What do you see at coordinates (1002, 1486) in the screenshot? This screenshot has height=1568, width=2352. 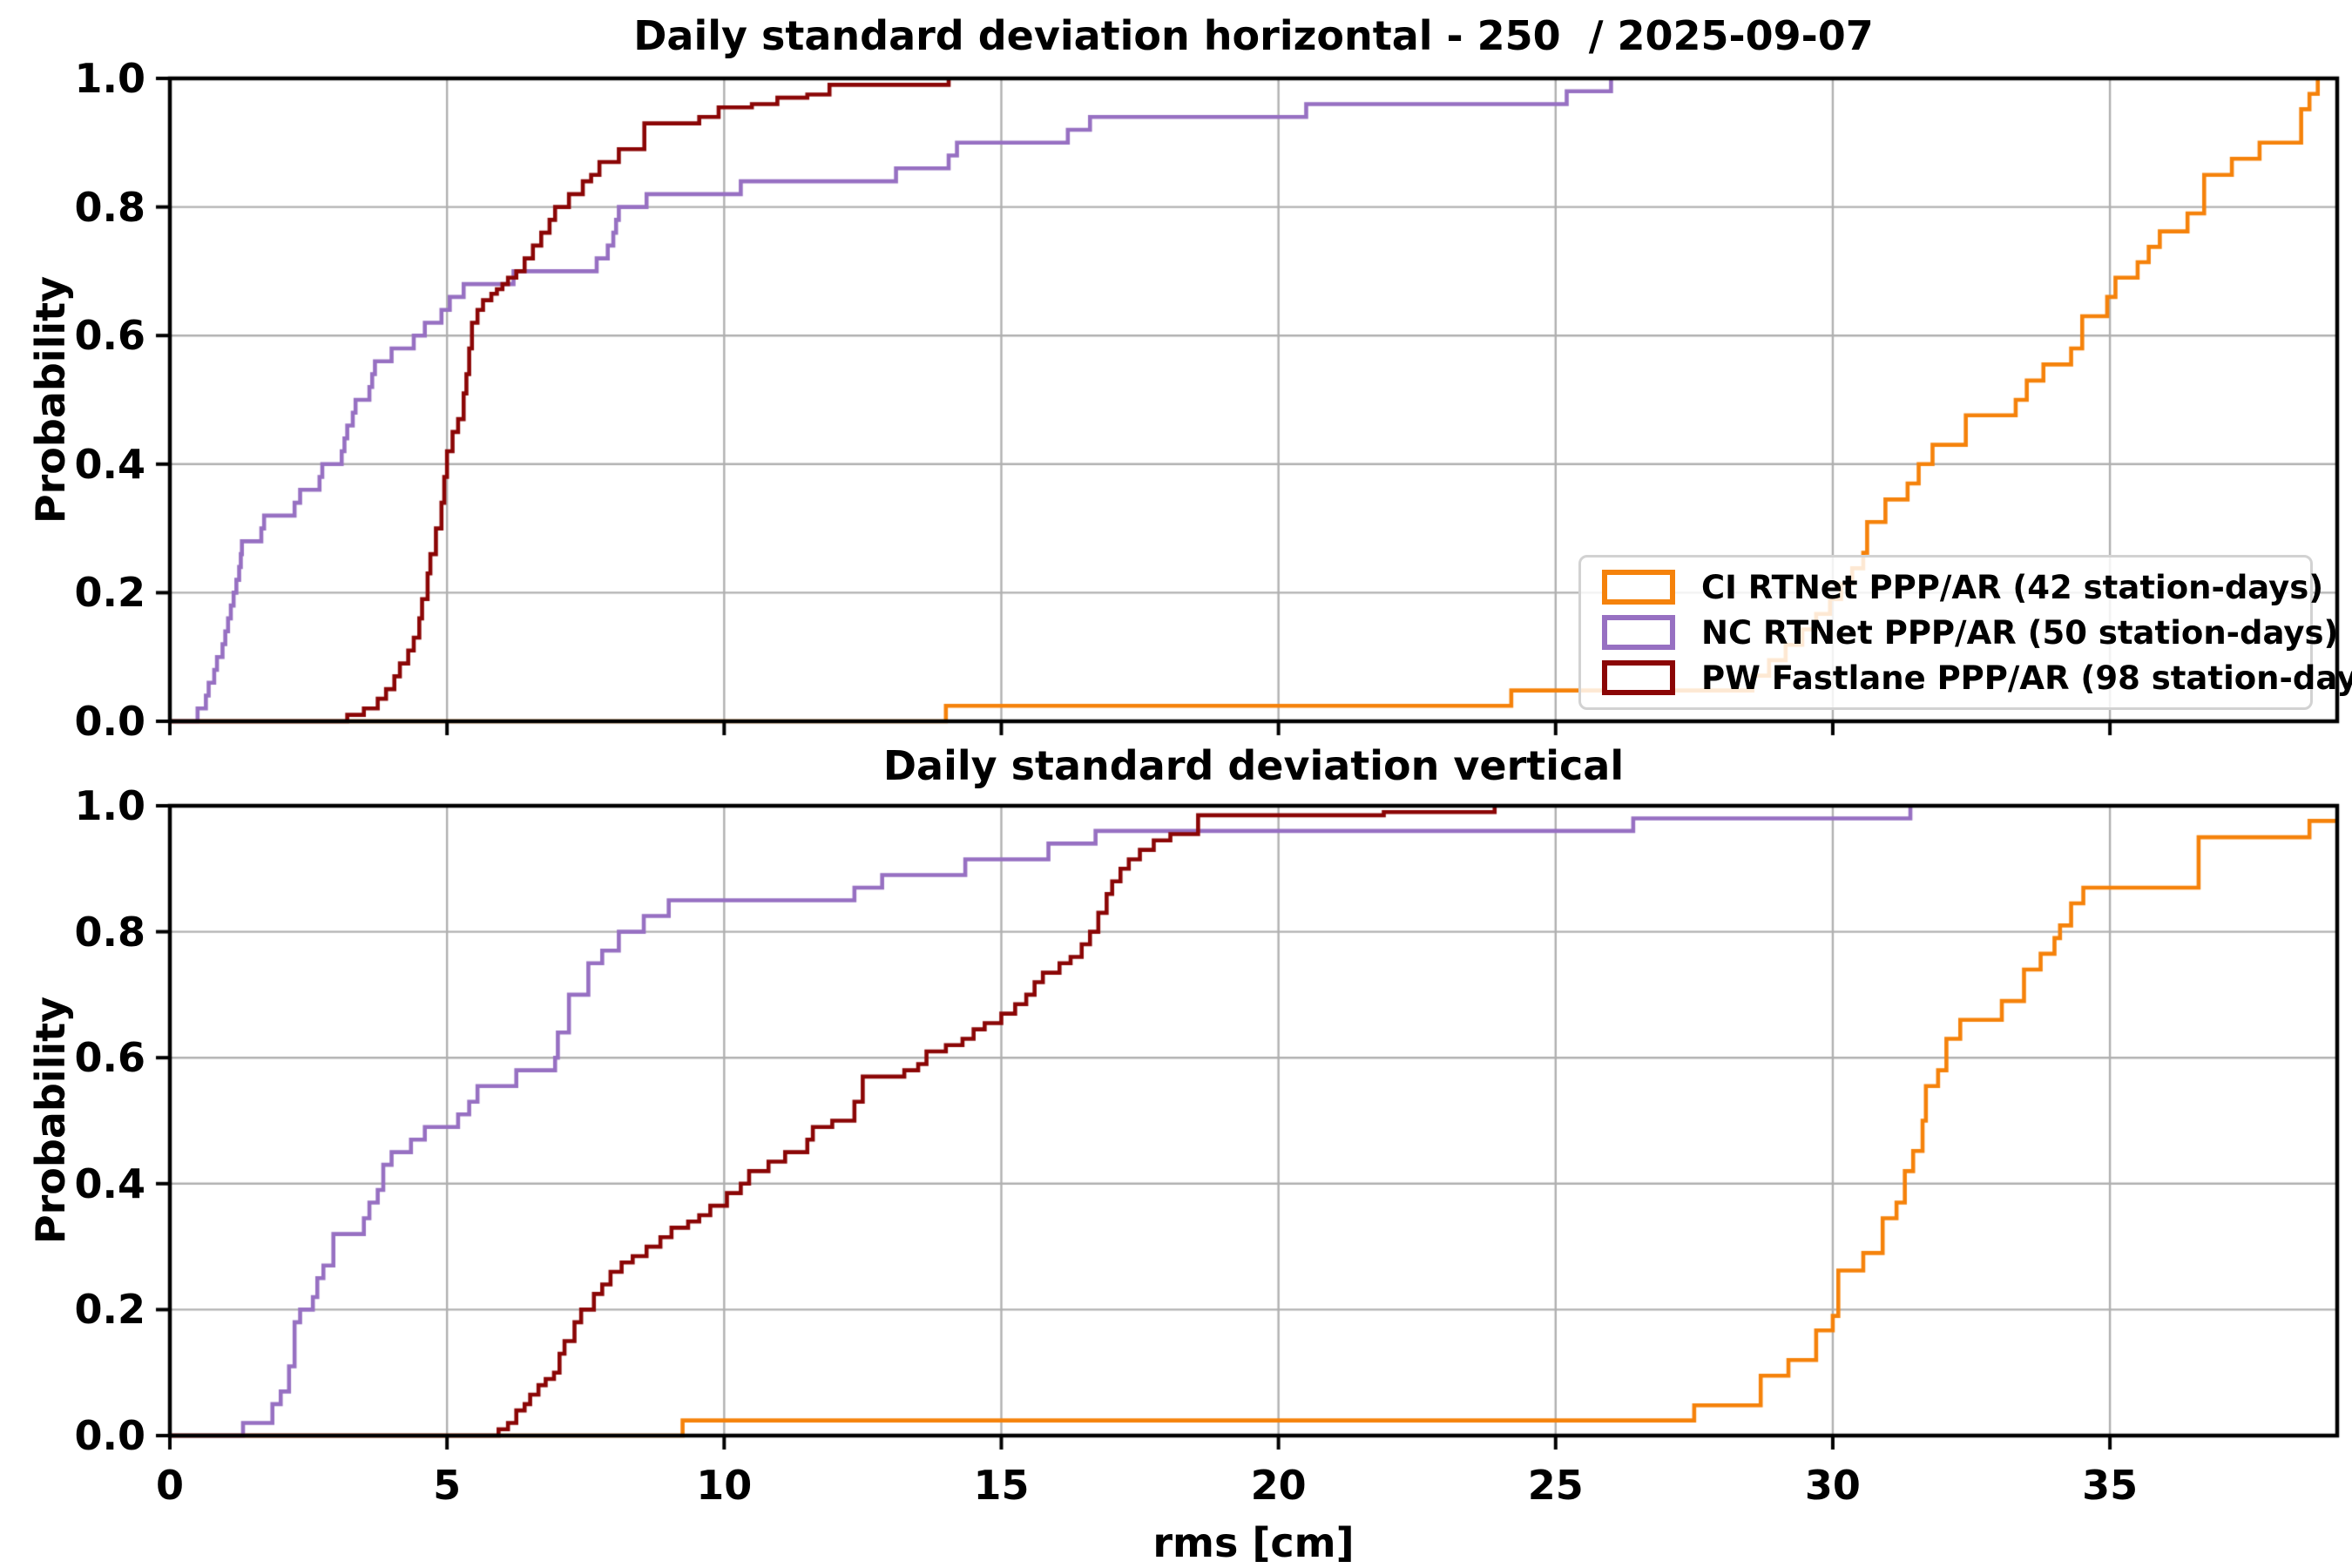 I see `x-tick-label-15: 15` at bounding box center [1002, 1486].